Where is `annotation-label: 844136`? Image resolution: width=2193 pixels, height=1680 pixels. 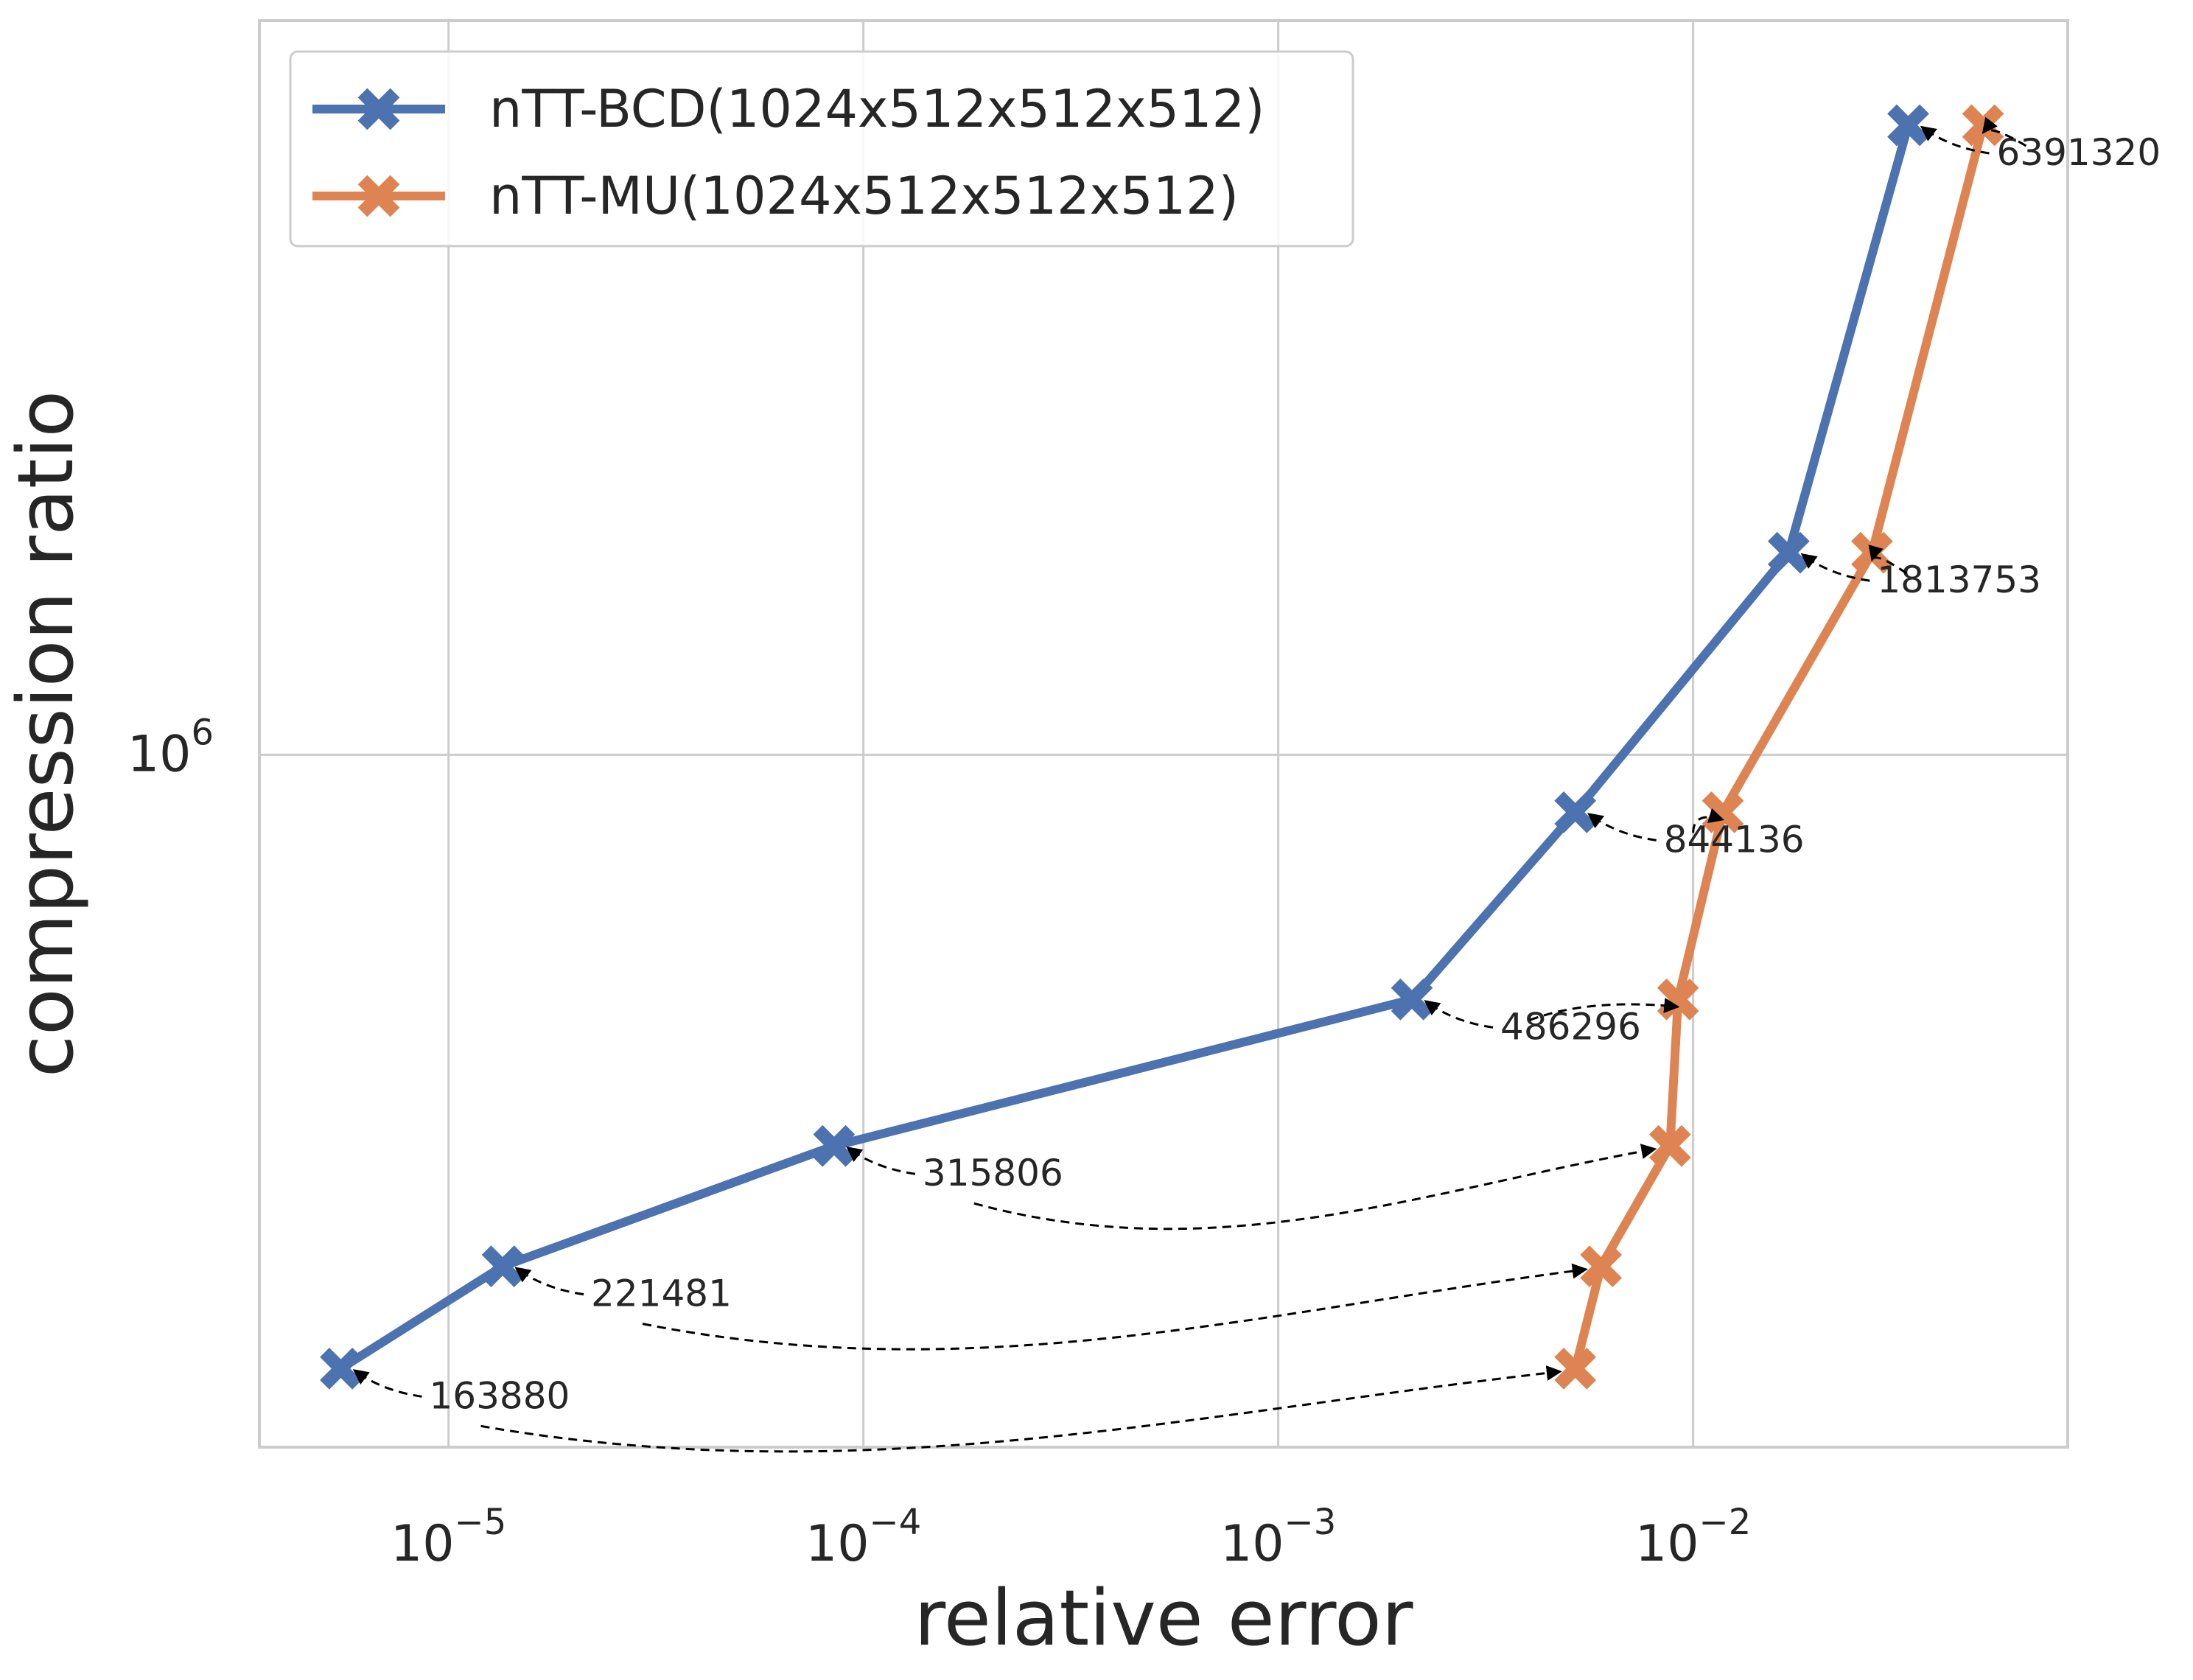 annotation-label: 844136 is located at coordinates (1734, 839).